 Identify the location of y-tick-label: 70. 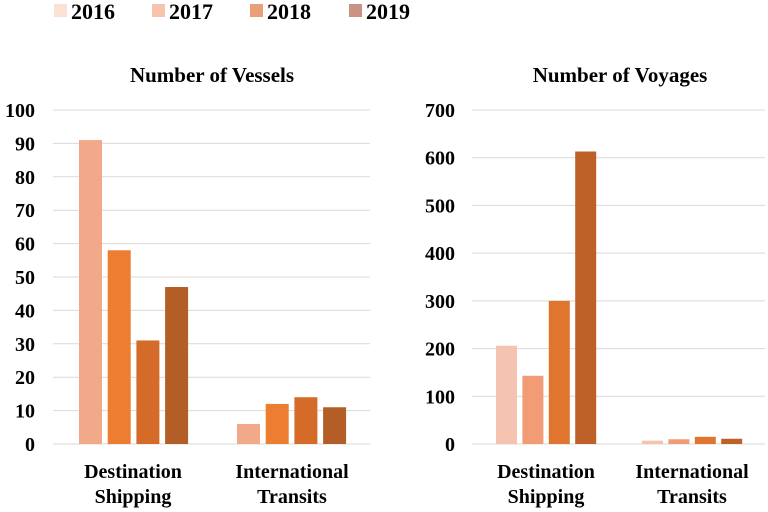
(25, 211).